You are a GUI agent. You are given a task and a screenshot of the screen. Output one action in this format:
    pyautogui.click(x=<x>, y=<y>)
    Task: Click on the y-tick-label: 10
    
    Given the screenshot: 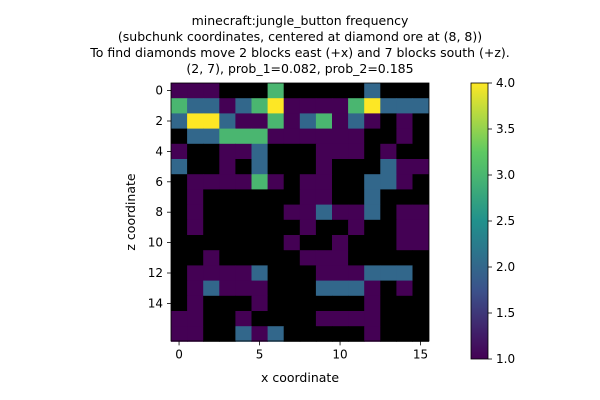 What is the action you would take?
    pyautogui.click(x=155, y=243)
    